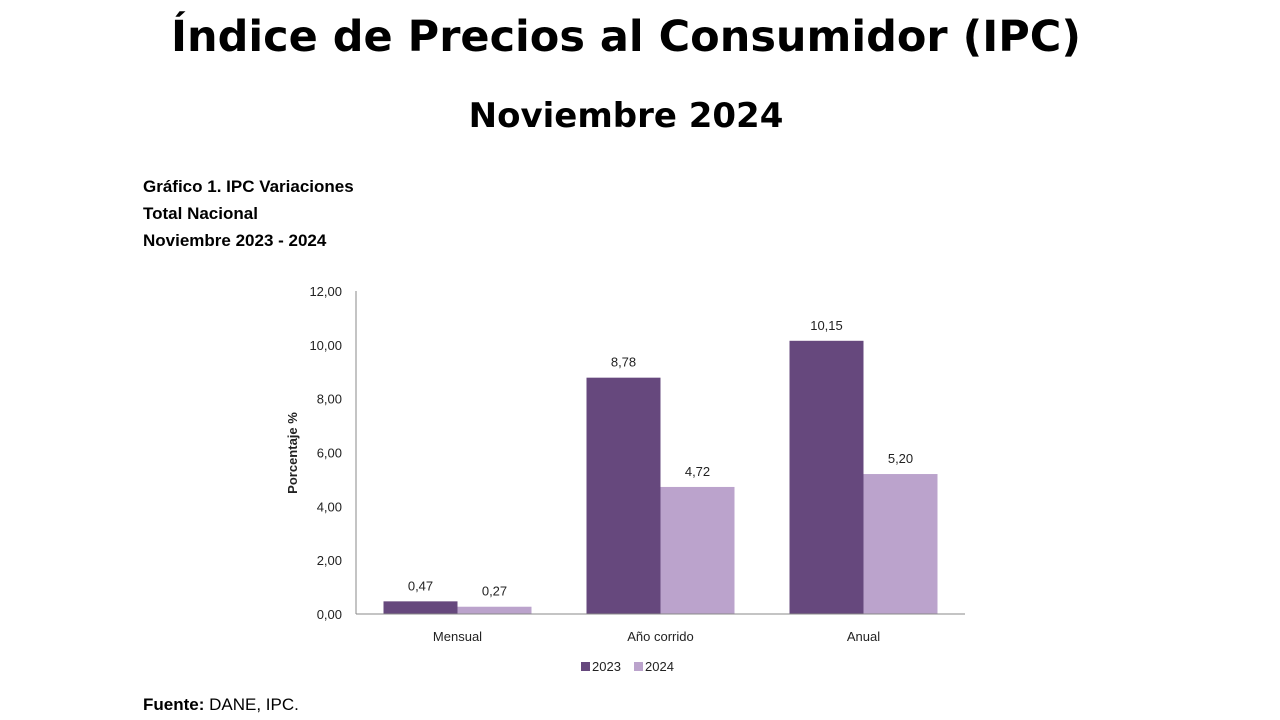 Image resolution: width=1280 pixels, height=720 pixels. I want to click on bar-2024-anual, so click(900, 544).